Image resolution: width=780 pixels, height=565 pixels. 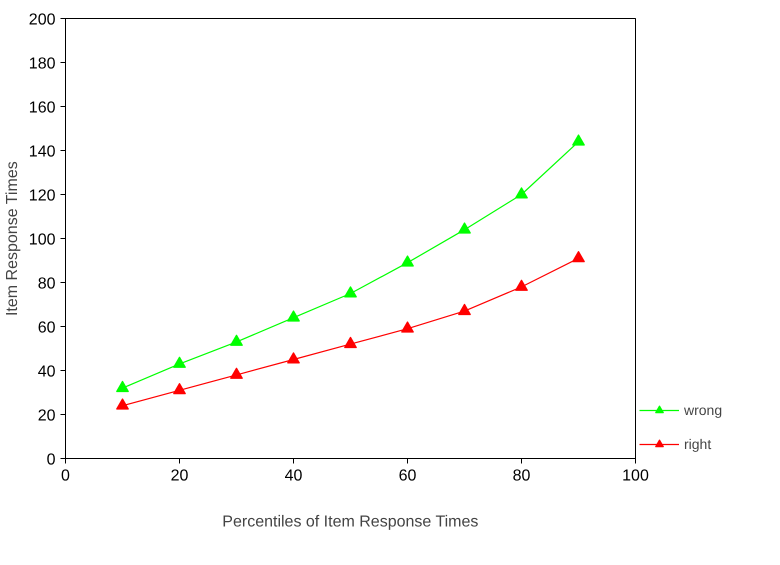 What do you see at coordinates (407, 476) in the screenshot?
I see `x-tick-label: 60` at bounding box center [407, 476].